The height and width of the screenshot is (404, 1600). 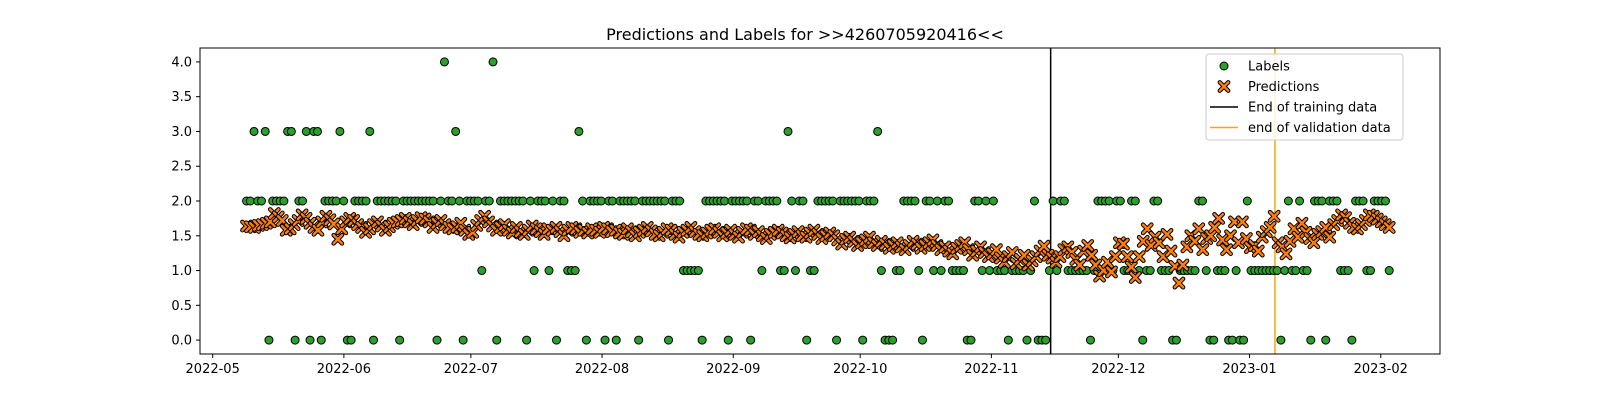 I want to click on x-tick-label: 2023-01, so click(x=1249, y=369).